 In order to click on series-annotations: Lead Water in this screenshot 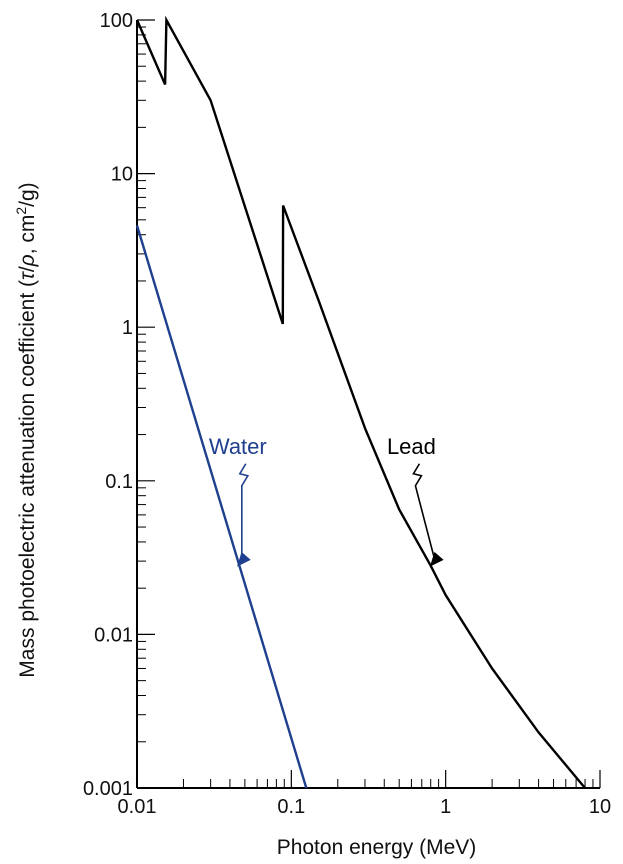, I will do `click(326, 500)`.